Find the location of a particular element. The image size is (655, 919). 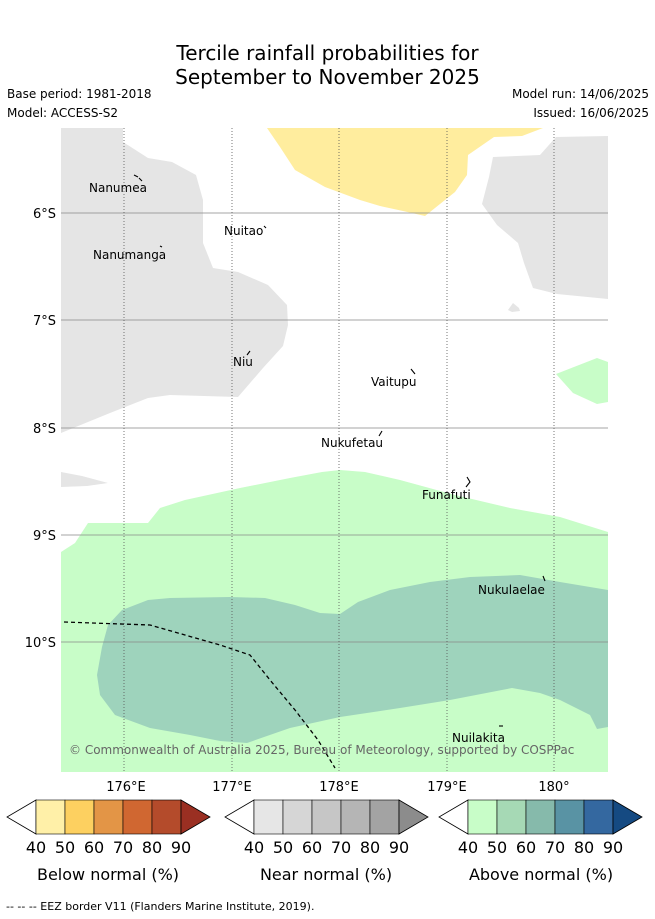

legend-above-normal: 40 50 60 70 80 90 is located at coordinates (540, 828).